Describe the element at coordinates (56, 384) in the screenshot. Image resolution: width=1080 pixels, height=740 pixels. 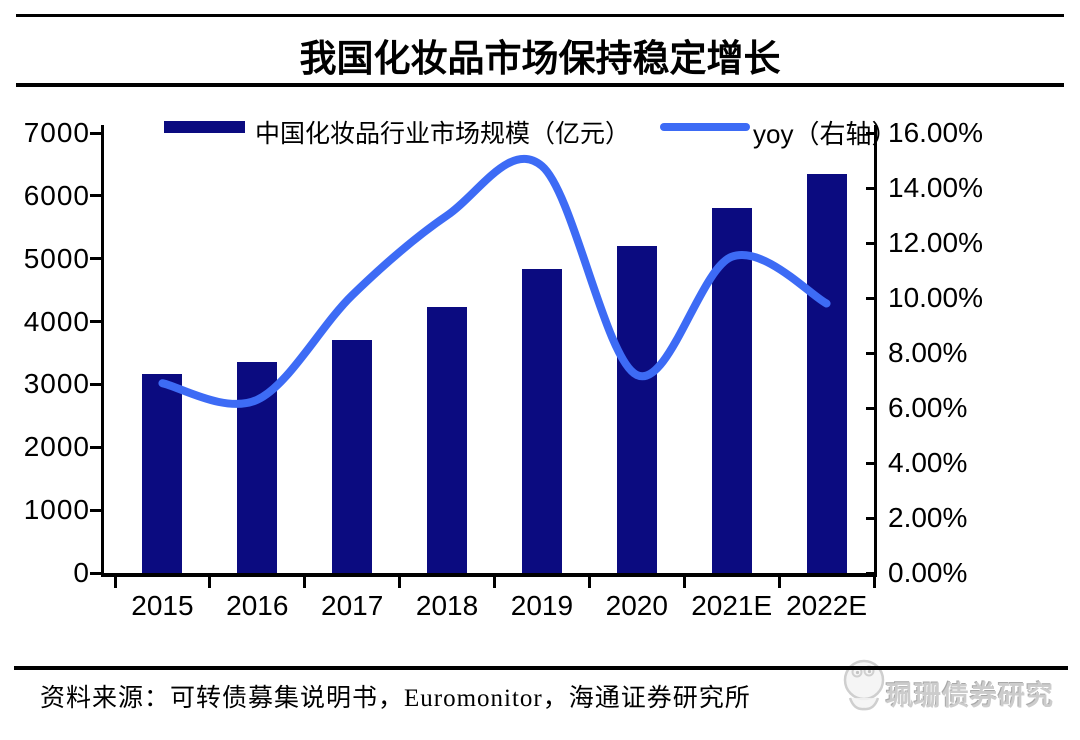
I see `left-axis-tick-label: 3000` at that location.